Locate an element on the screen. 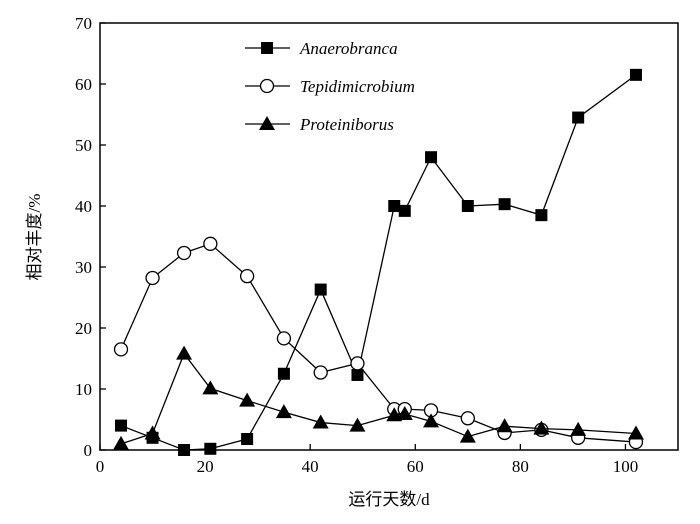  y-tick-label: 10 is located at coordinates (83, 389).